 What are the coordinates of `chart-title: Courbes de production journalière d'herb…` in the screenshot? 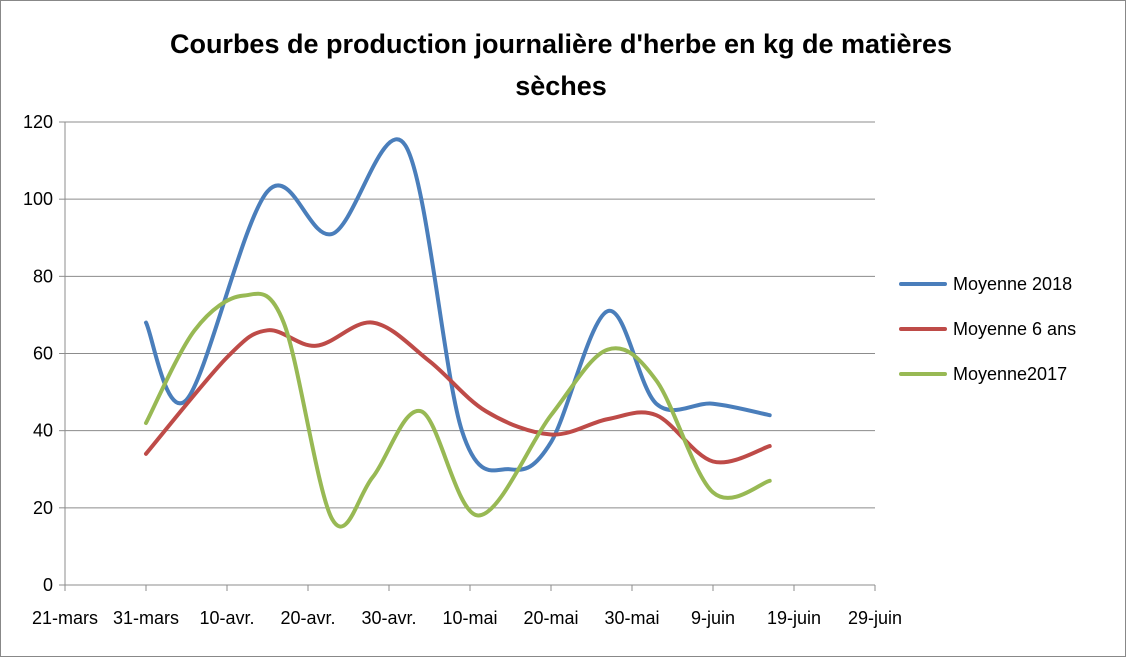 It's located at (561, 65).